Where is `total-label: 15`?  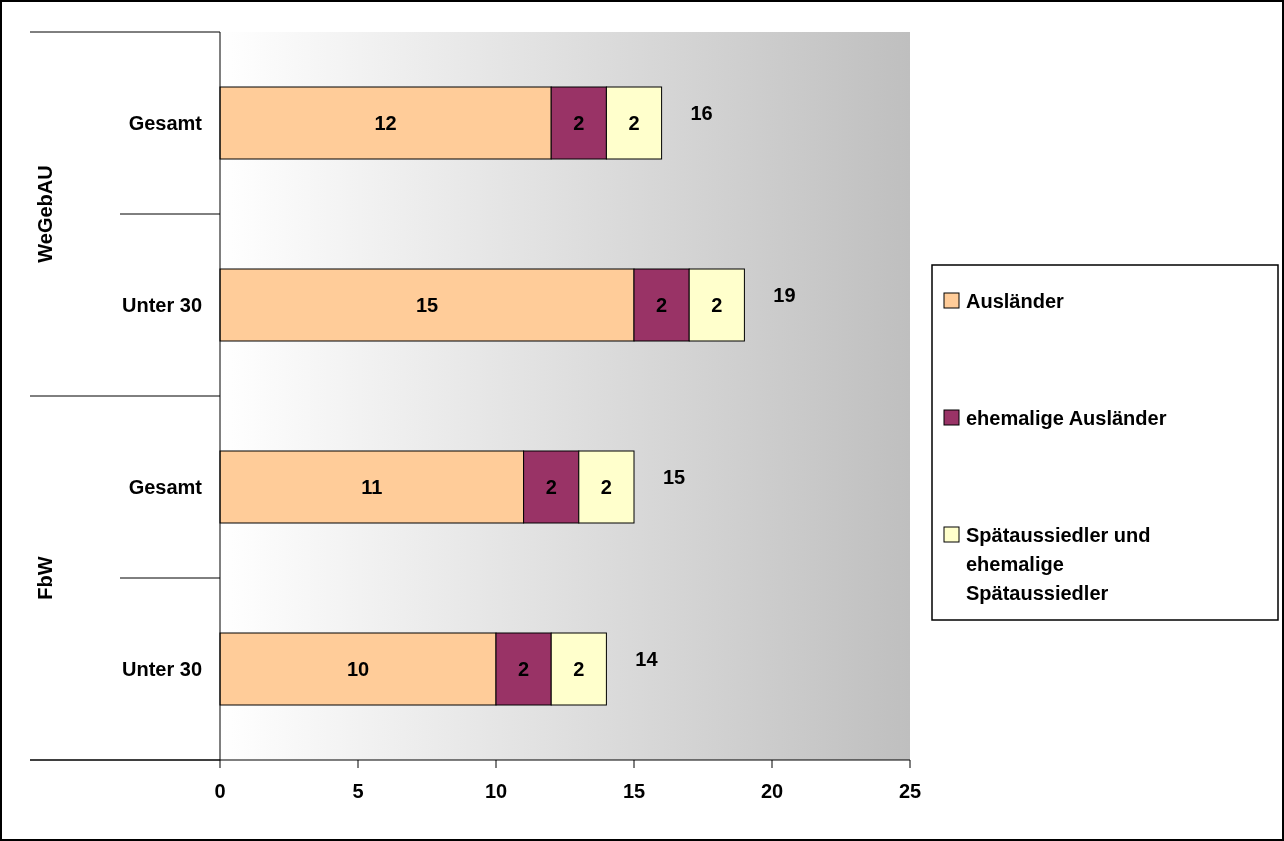
total-label: 15 is located at coordinates (674, 477).